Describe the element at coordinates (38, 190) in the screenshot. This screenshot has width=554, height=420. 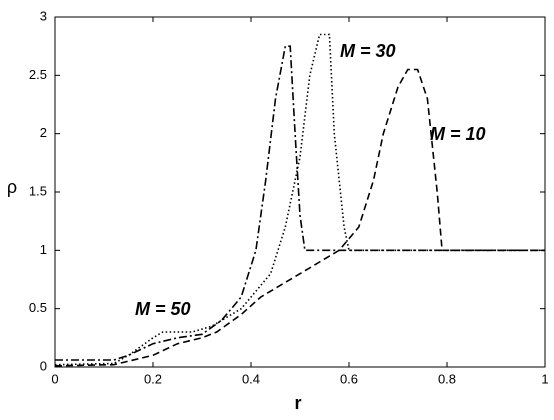
I see `y-tick-label: 1.5` at that location.